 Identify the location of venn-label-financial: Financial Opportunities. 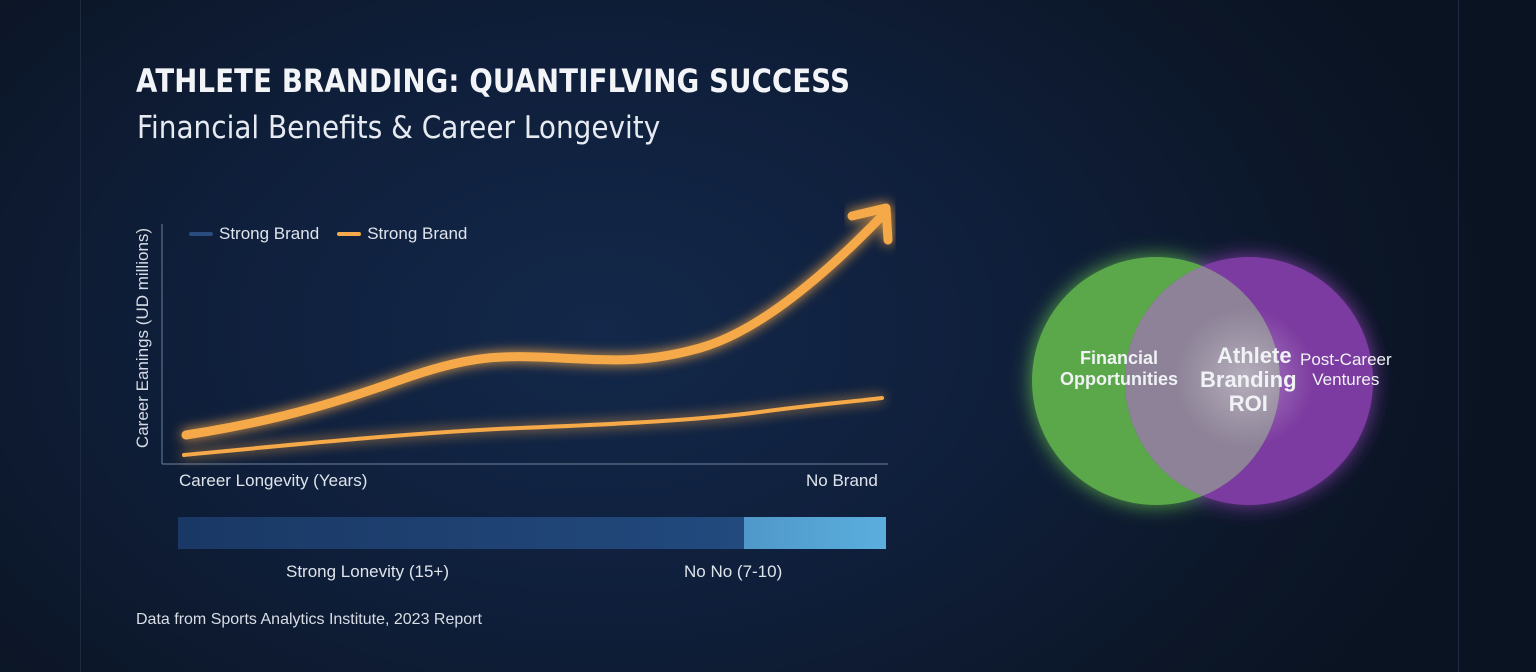
(1119, 368).